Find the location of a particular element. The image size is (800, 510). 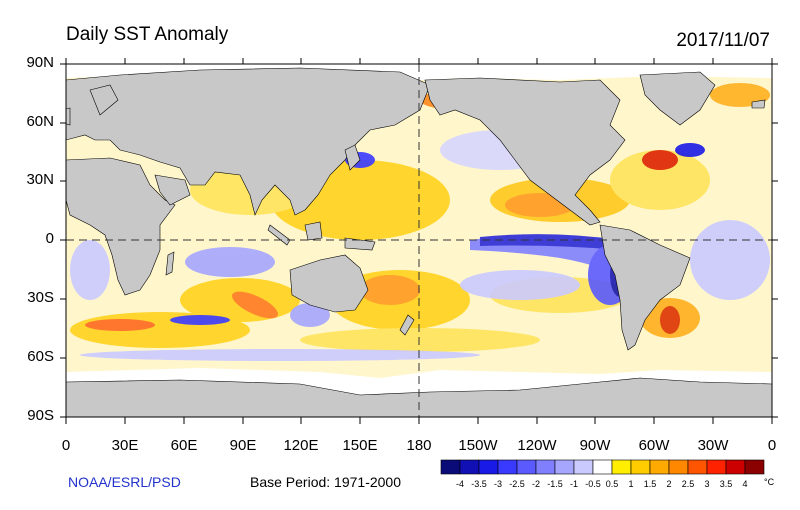

colorbar-tick-label: 1 is located at coordinates (631, 484).